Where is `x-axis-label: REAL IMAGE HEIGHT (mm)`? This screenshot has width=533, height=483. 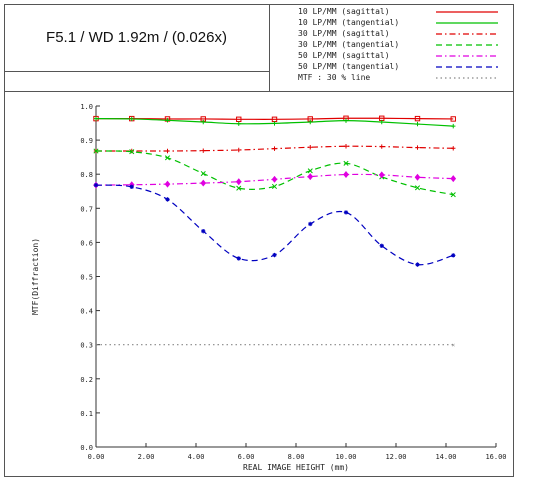 x-axis-label: REAL IMAGE HEIGHT (mm) is located at coordinates (296, 467).